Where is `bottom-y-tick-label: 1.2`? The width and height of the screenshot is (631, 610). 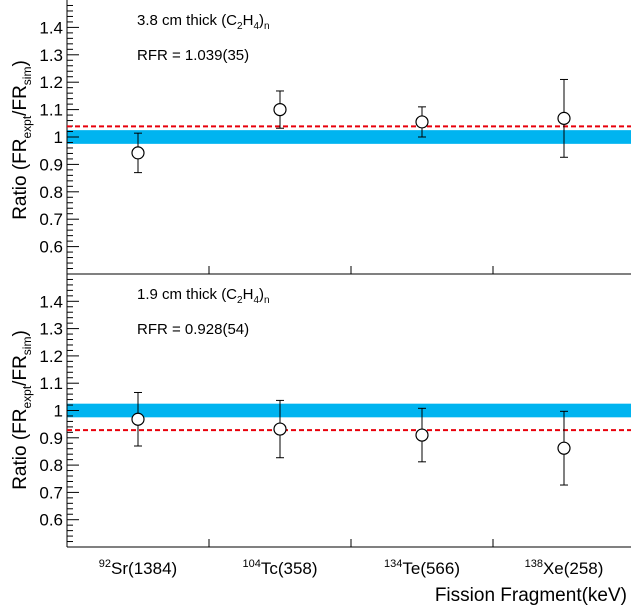 bottom-y-tick-label: 1.2 is located at coordinates (51, 356).